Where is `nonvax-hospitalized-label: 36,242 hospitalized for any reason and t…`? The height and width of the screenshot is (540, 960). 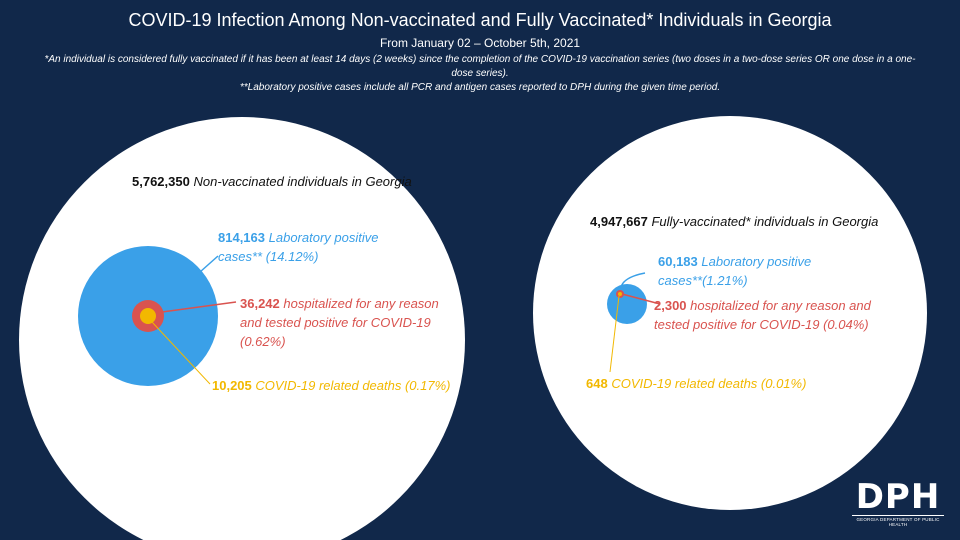
nonvax-hospitalized-label: 36,242 hospitalized for any reason and t… is located at coordinates (340, 322).